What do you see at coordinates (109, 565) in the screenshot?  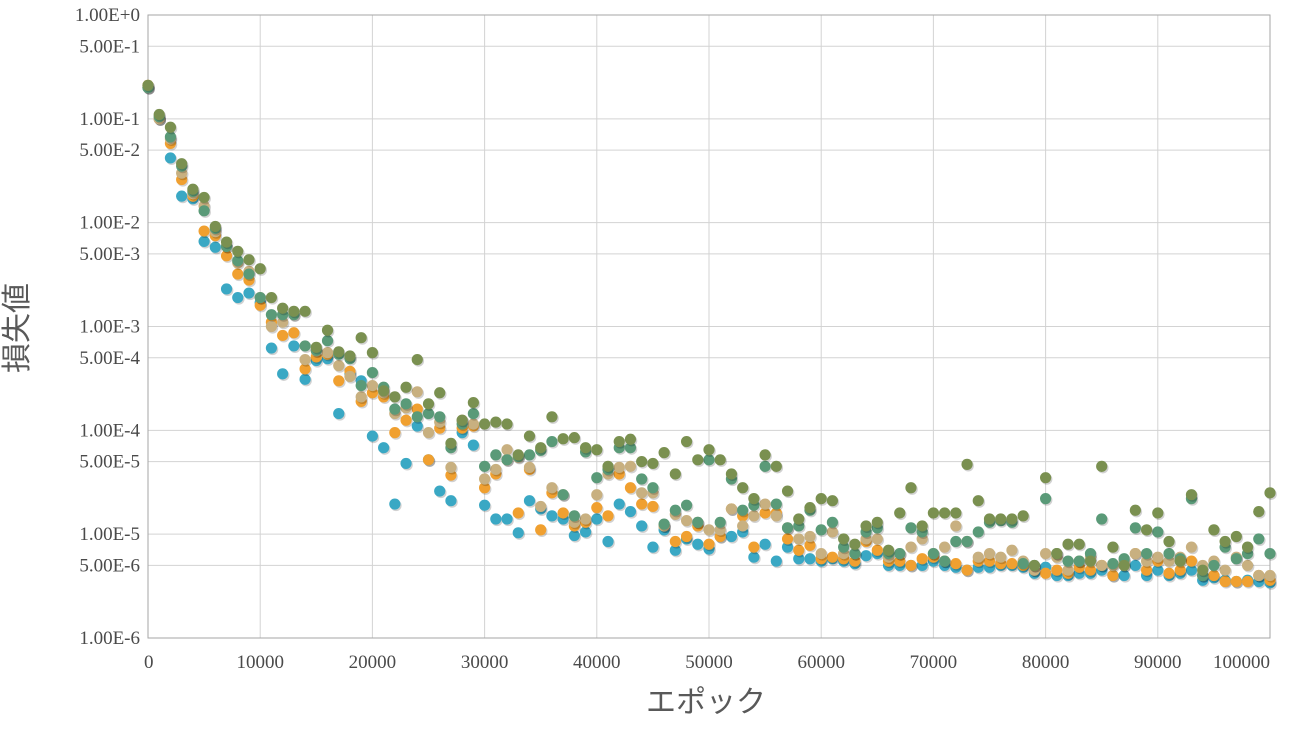 I see `y-tick-label: 5.00E-6` at bounding box center [109, 565].